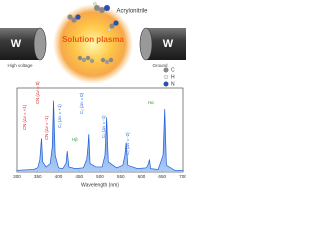 This screenshot has height=240, width=320. Describe the element at coordinates (142, 176) in the screenshot. I see `x-tick-label: 600` at that location.